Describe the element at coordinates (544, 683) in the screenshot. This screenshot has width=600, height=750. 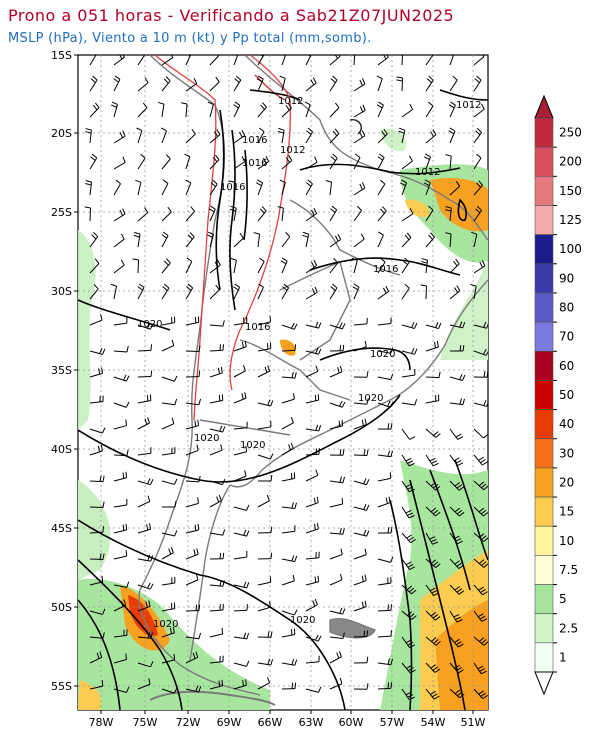
I see `colorbar-bottom-arrow` at that location.